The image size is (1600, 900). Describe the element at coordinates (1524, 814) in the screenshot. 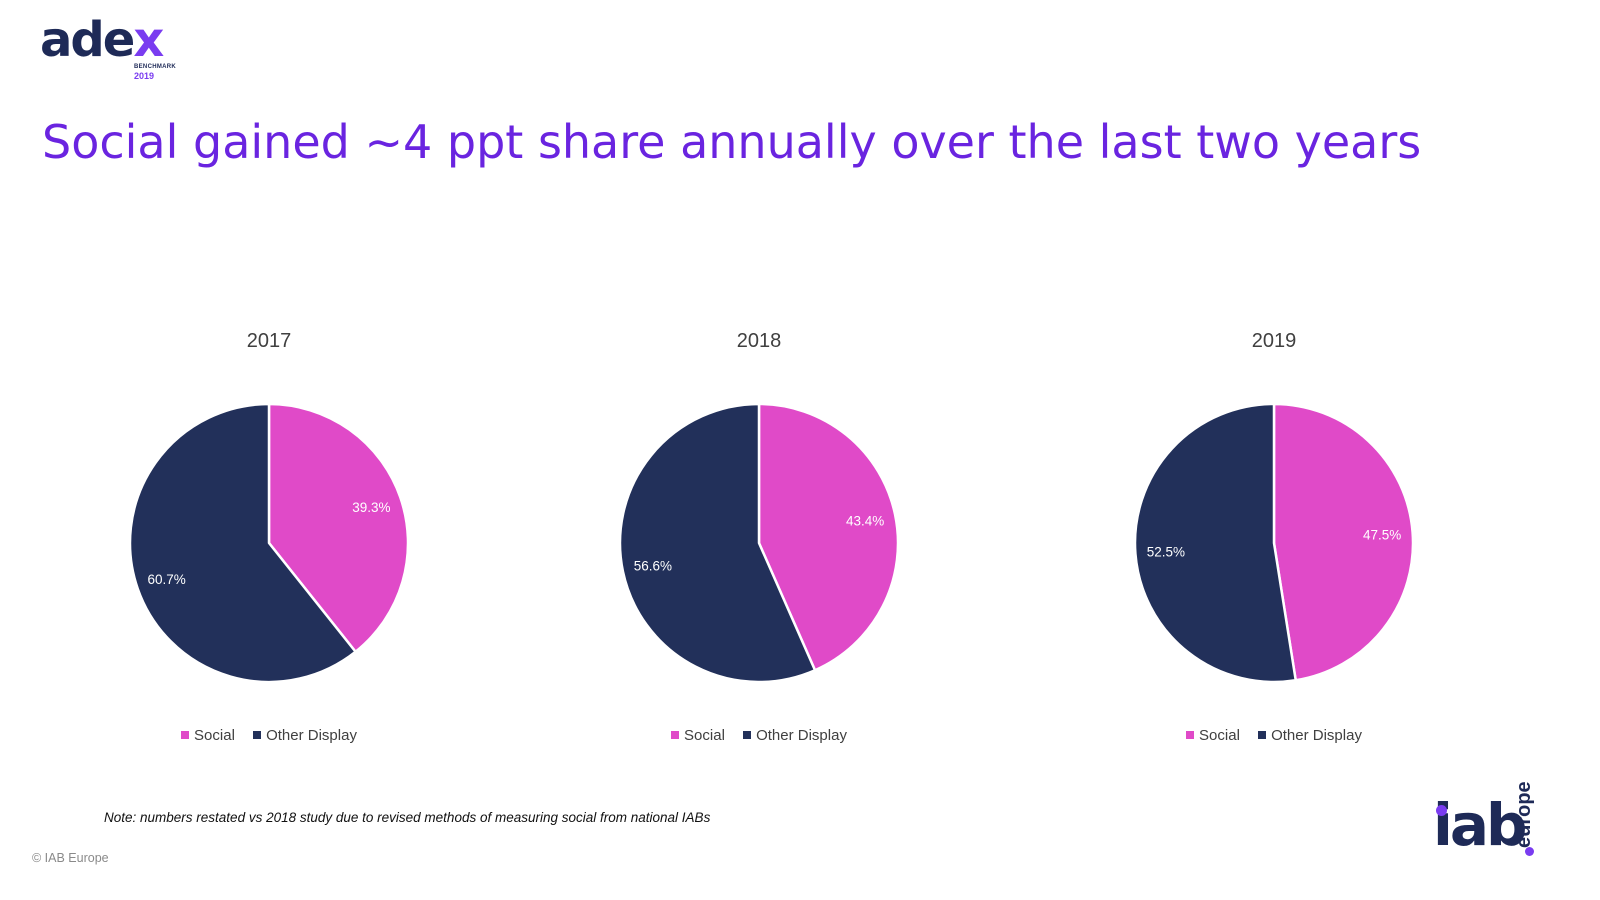

I see `iab-logo-europe: europe` at that location.